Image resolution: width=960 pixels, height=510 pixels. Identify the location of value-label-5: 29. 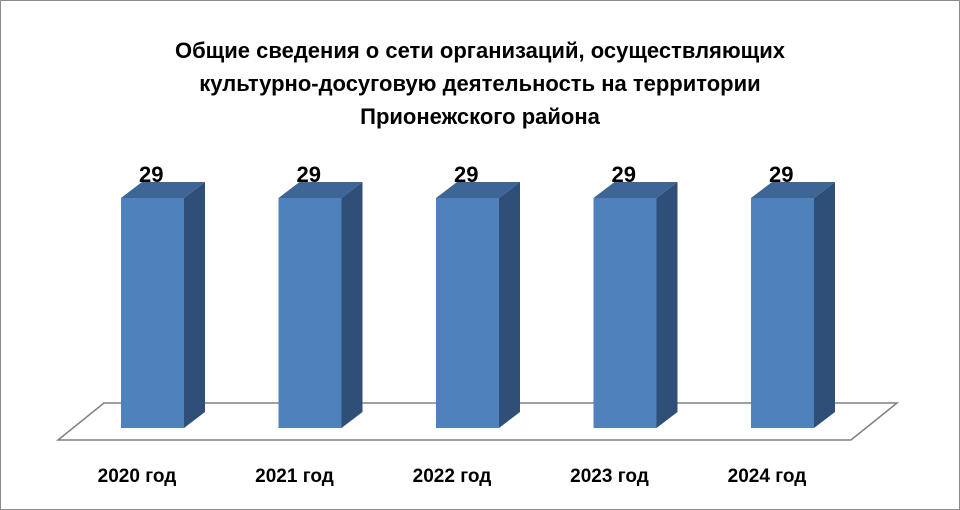
(781, 174).